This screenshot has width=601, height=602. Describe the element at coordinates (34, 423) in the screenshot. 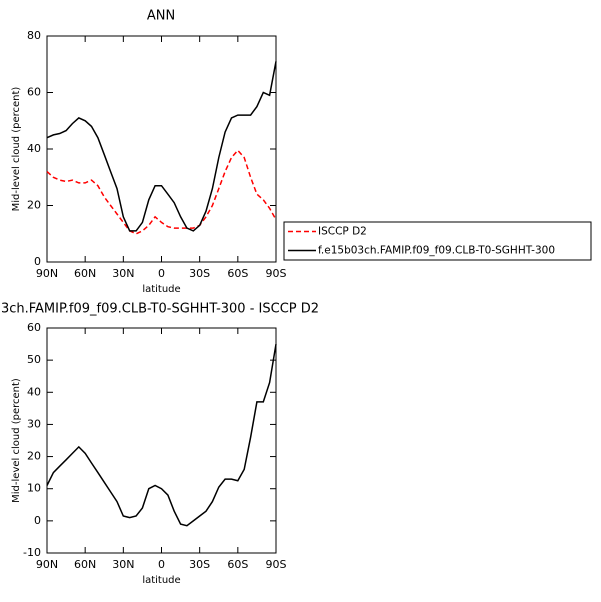

I see `y-tick-label: 30` at that location.